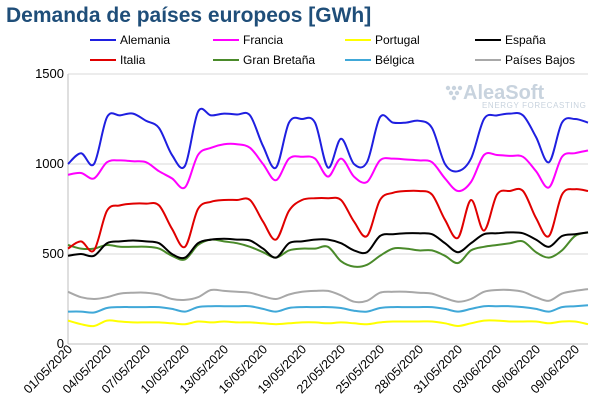 Image resolution: width=600 pixels, height=416 pixels. Describe the element at coordinates (133, 60) in the screenshot. I see `legend-label: Italia` at that location.